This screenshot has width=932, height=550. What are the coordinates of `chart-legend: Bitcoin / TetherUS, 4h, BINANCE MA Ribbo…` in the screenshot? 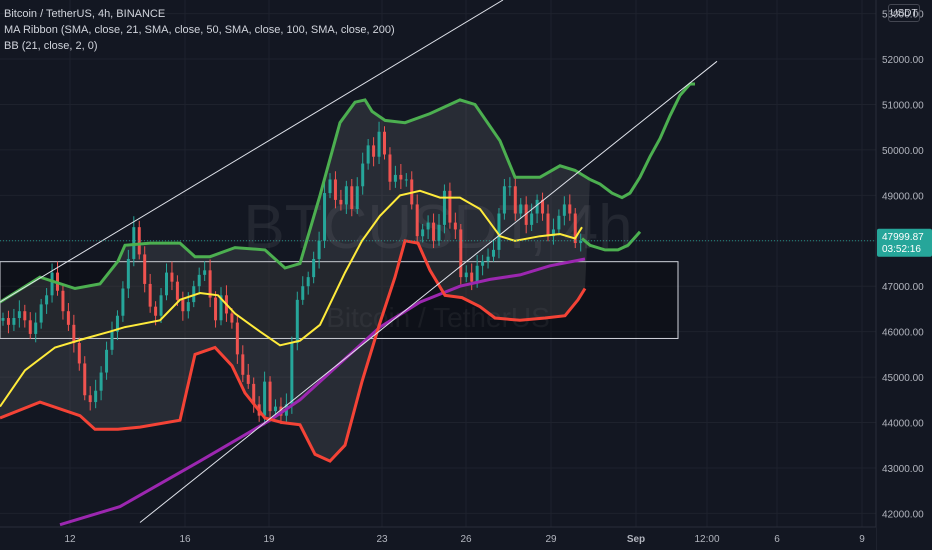 It's located at (199, 30).